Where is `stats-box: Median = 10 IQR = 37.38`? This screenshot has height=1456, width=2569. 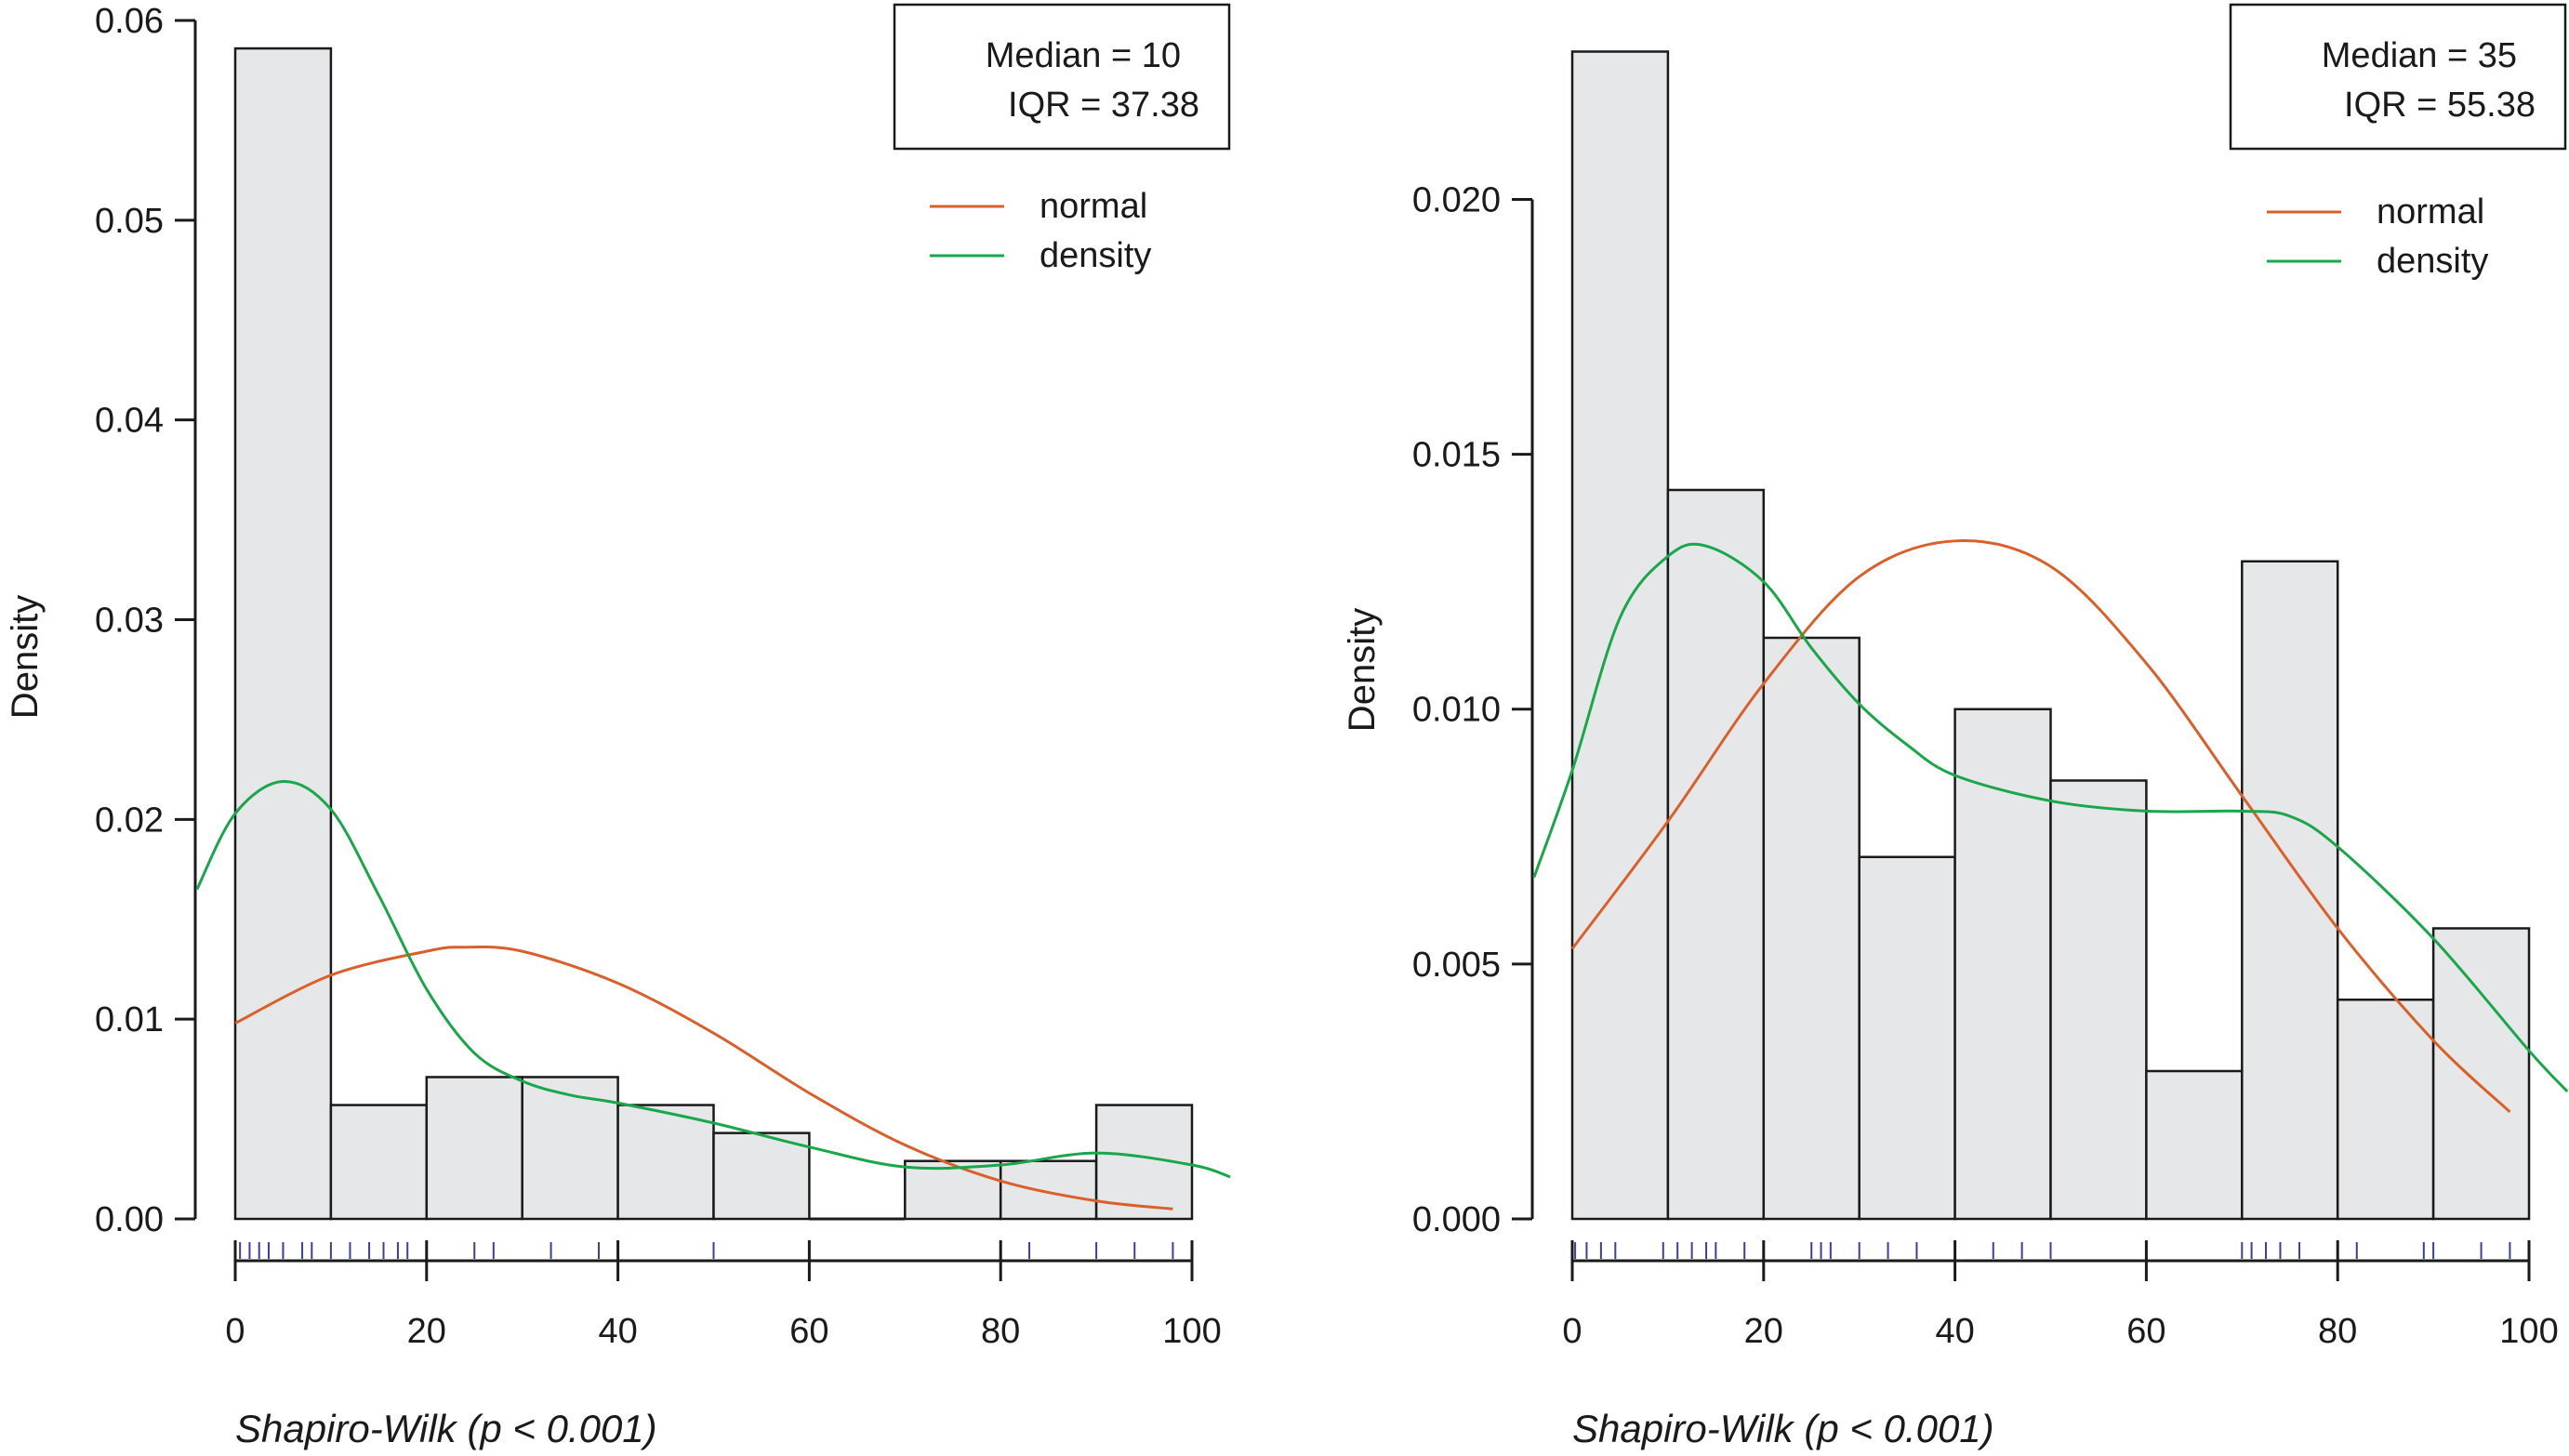 stats-box: Median = 10 IQR = 37.38 is located at coordinates (1062, 77).